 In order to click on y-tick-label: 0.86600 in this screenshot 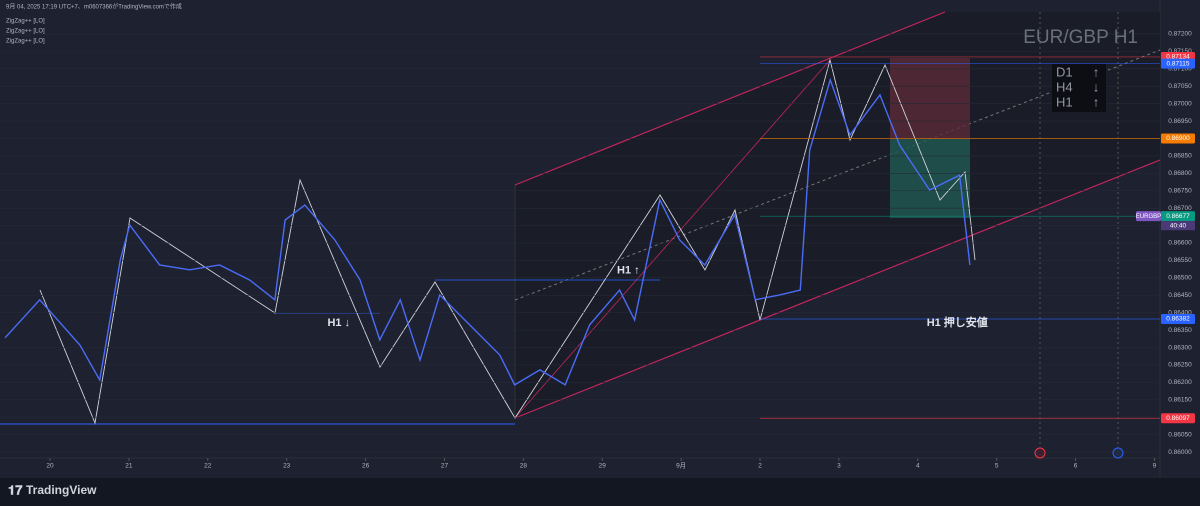, I will do `click(1180, 243)`.